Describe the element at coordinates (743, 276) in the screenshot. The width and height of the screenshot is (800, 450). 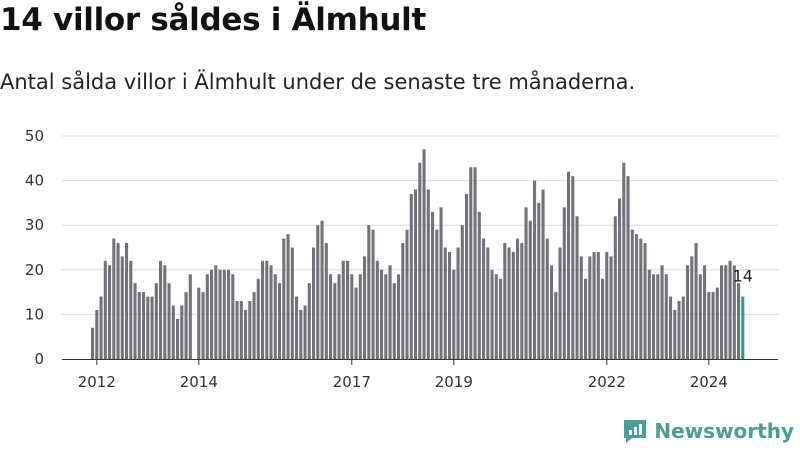
I see `last-value-label: 14` at that location.